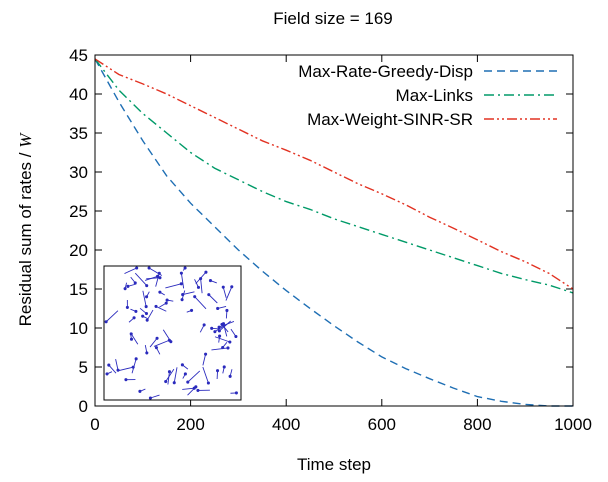  Describe the element at coordinates (573, 424) in the screenshot. I see `x-tick-label: 1000` at that location.